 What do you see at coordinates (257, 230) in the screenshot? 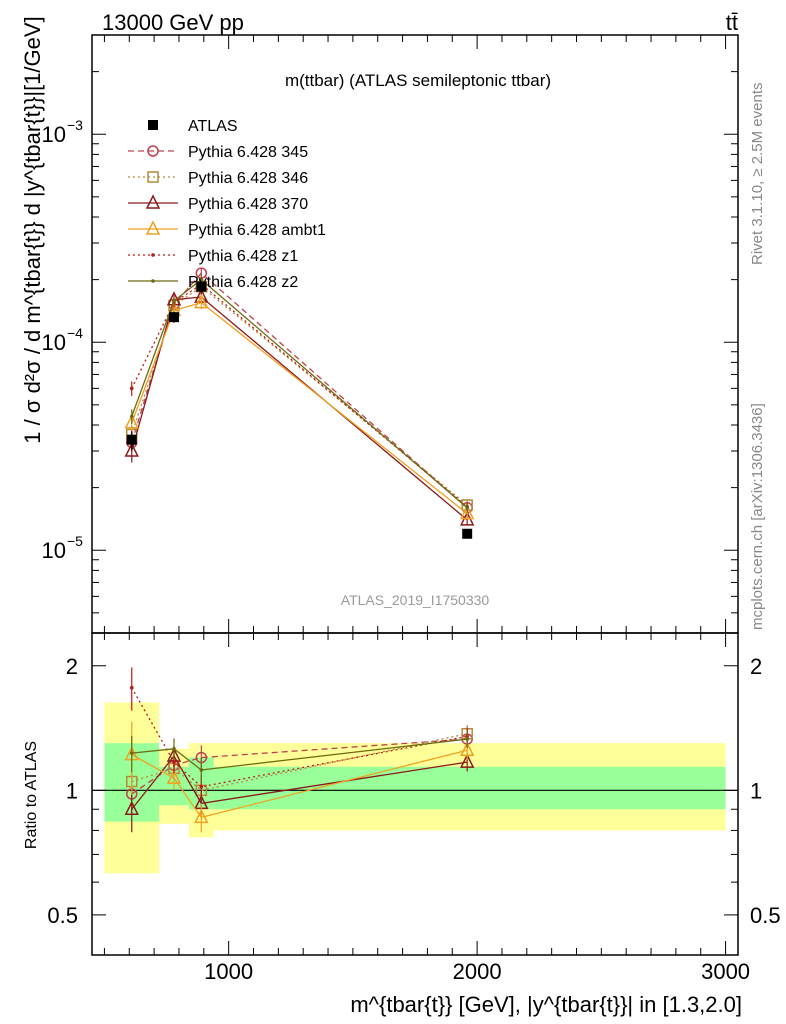
I see `legend-label: Pythia 6.428 ambt1` at bounding box center [257, 230].